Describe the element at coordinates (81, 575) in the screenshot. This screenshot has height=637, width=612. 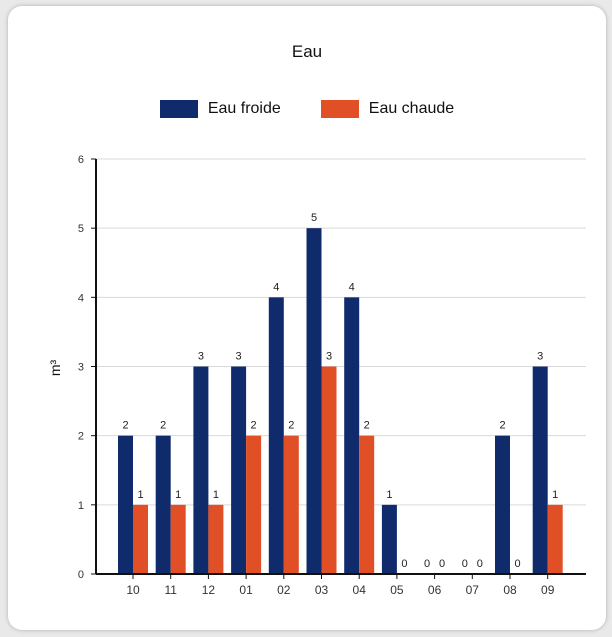
I see `y-tick-label: 0` at that location.